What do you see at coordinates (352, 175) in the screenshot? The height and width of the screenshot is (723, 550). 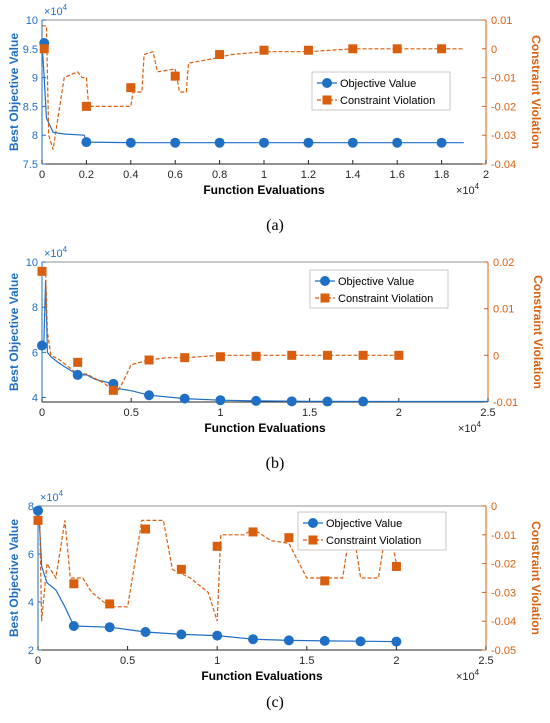 I see `x-tick-label: 1.4` at bounding box center [352, 175].